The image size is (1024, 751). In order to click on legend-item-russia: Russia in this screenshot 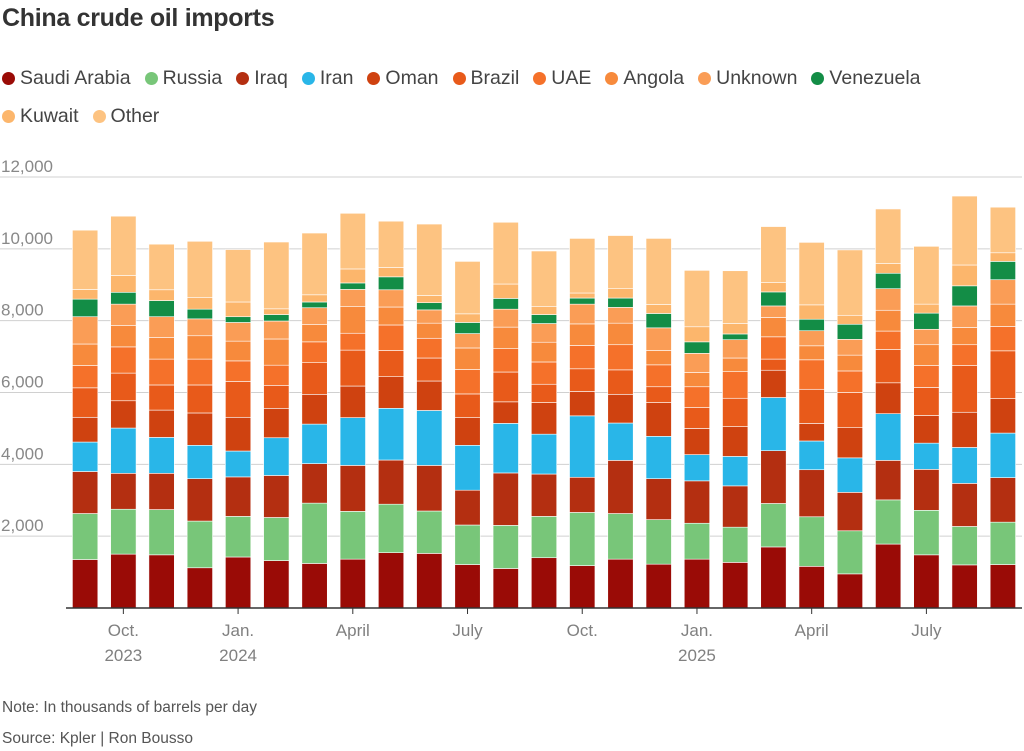, I will do `click(183, 78)`.